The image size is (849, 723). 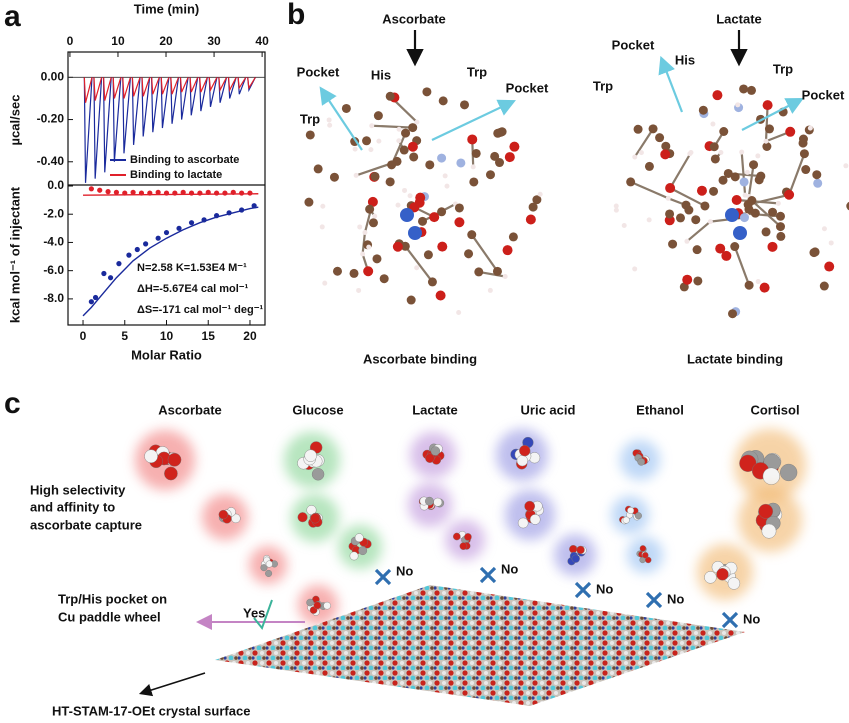 What do you see at coordinates (383, 577) in the screenshot?
I see `cross-mark` at bounding box center [383, 577].